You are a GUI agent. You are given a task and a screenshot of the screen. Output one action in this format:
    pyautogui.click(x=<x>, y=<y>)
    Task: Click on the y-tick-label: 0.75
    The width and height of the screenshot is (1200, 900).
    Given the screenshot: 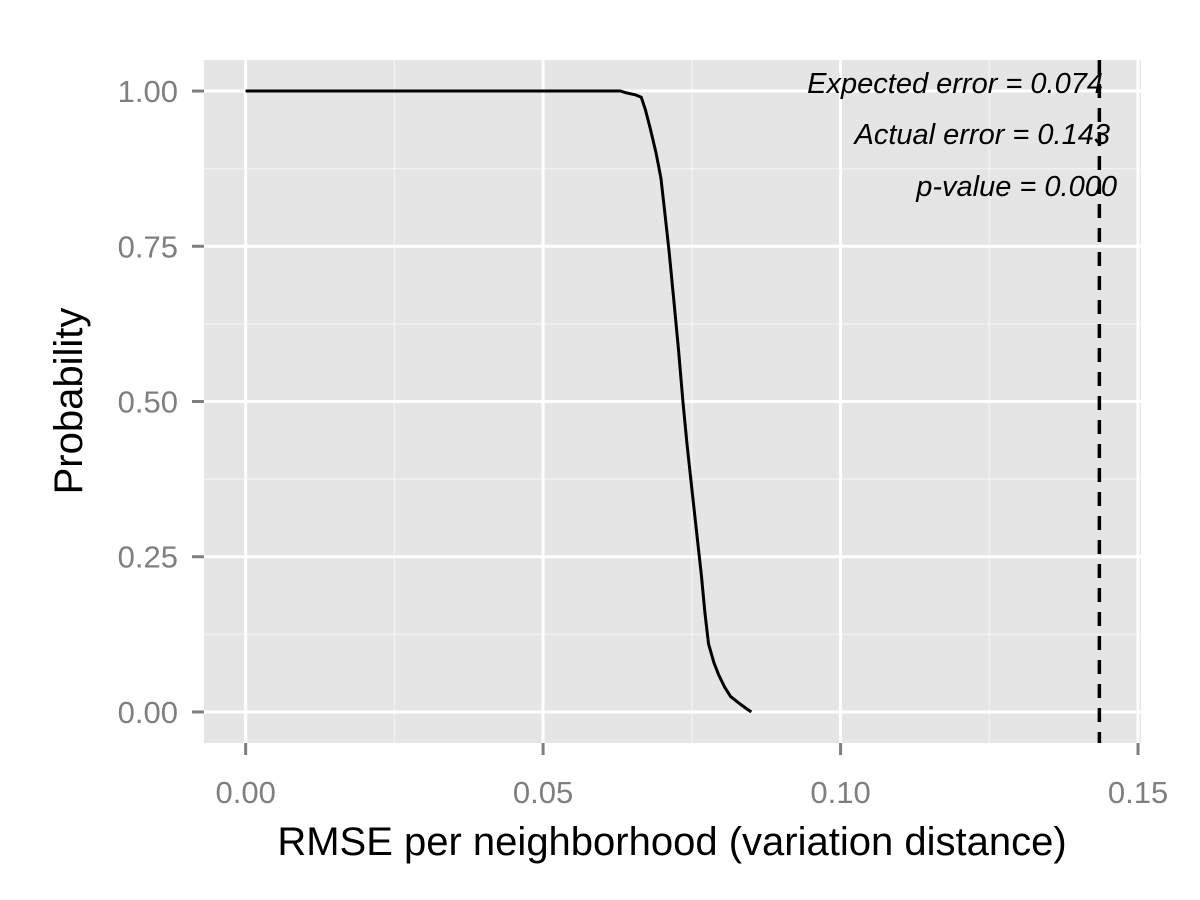 What is the action you would take?
    pyautogui.click(x=148, y=246)
    